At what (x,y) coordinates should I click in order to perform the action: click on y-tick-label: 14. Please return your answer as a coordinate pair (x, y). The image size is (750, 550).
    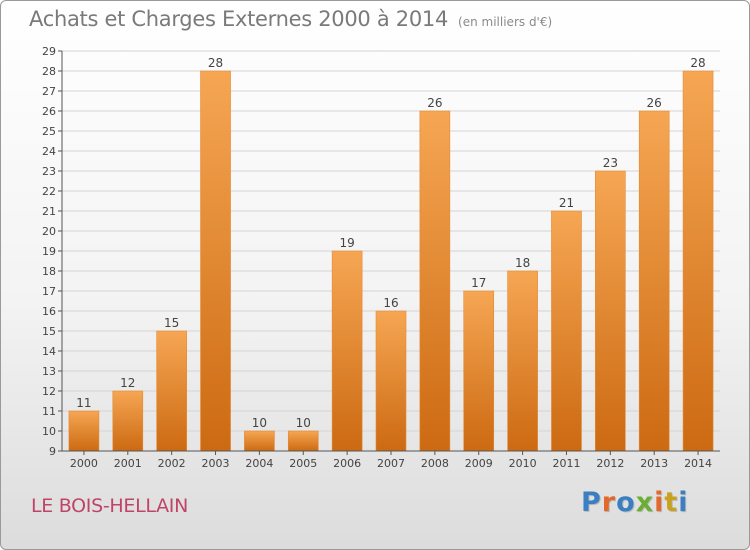
    Looking at the image, I should click on (49, 351).